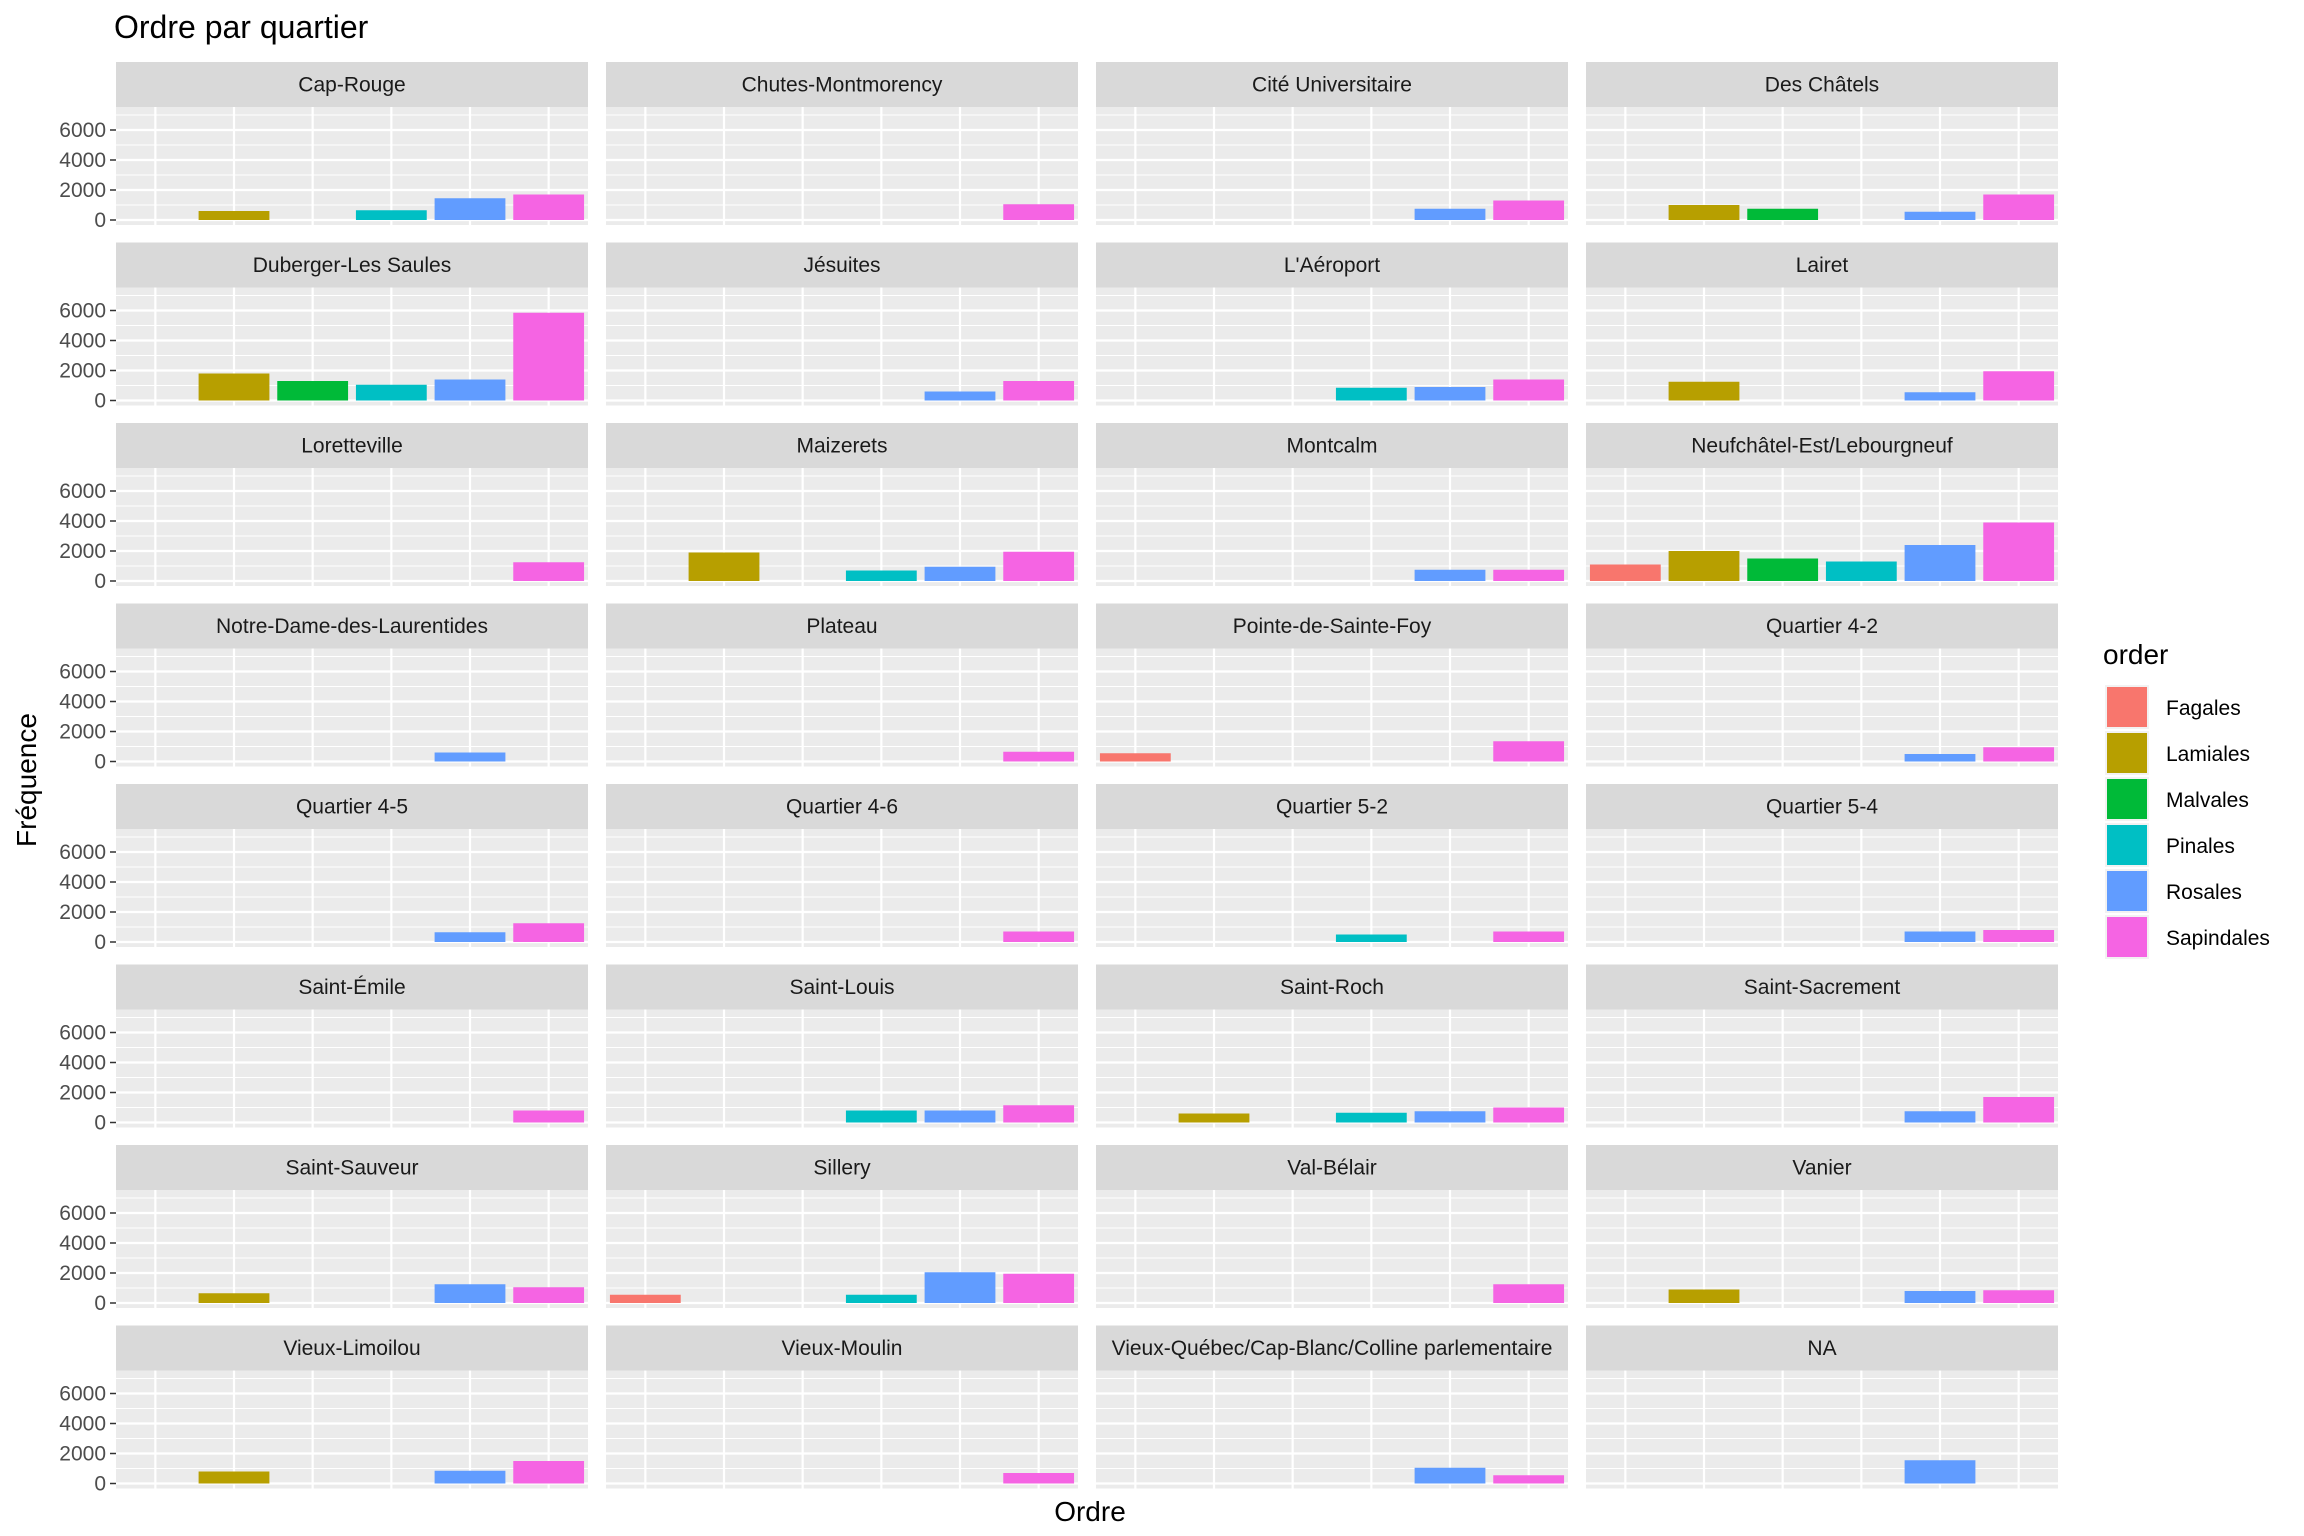 The height and width of the screenshot is (1536, 2304). I want to click on facet-strip-label: Quartier 5-4, so click(1822, 807).